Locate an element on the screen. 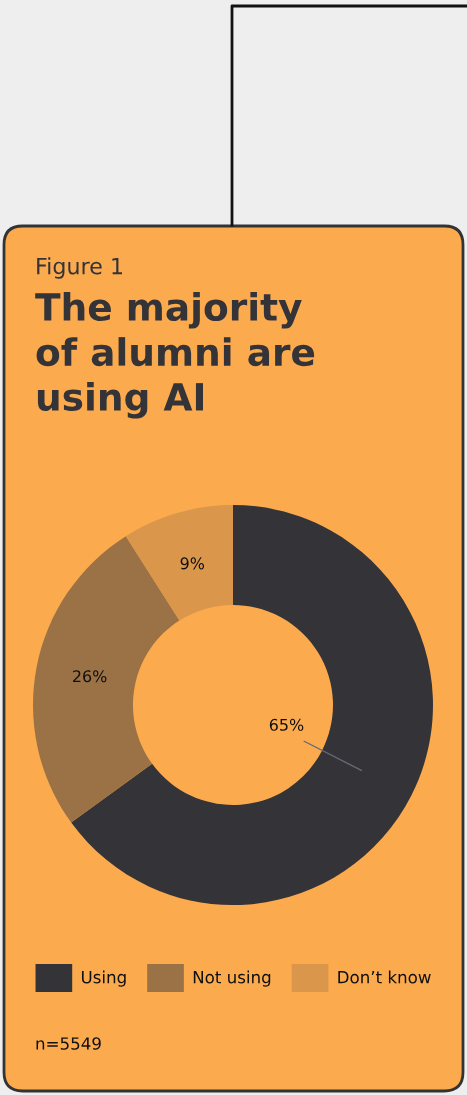 This screenshot has width=467, height=1095. legend-label: Using is located at coordinates (103, 978).